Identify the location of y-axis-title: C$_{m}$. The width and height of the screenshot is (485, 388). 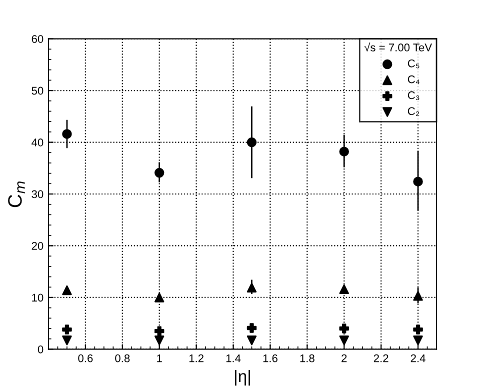
(16, 195).